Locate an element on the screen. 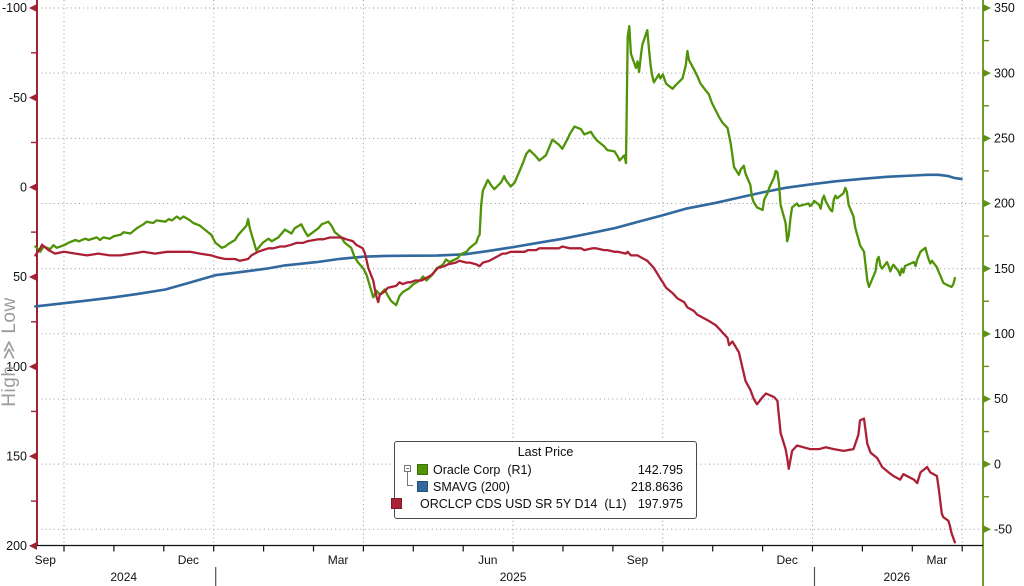 This screenshot has height=586, width=1024. right-axis-tick-label: -50 is located at coordinates (1003, 530).